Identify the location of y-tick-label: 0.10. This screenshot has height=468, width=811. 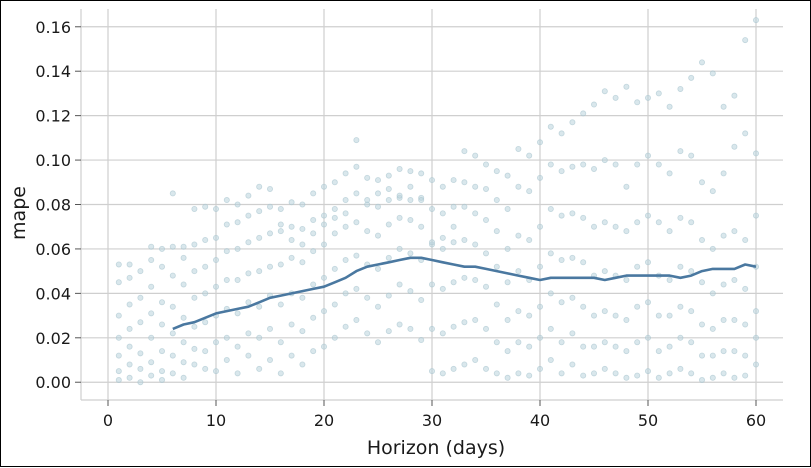
(53, 160).